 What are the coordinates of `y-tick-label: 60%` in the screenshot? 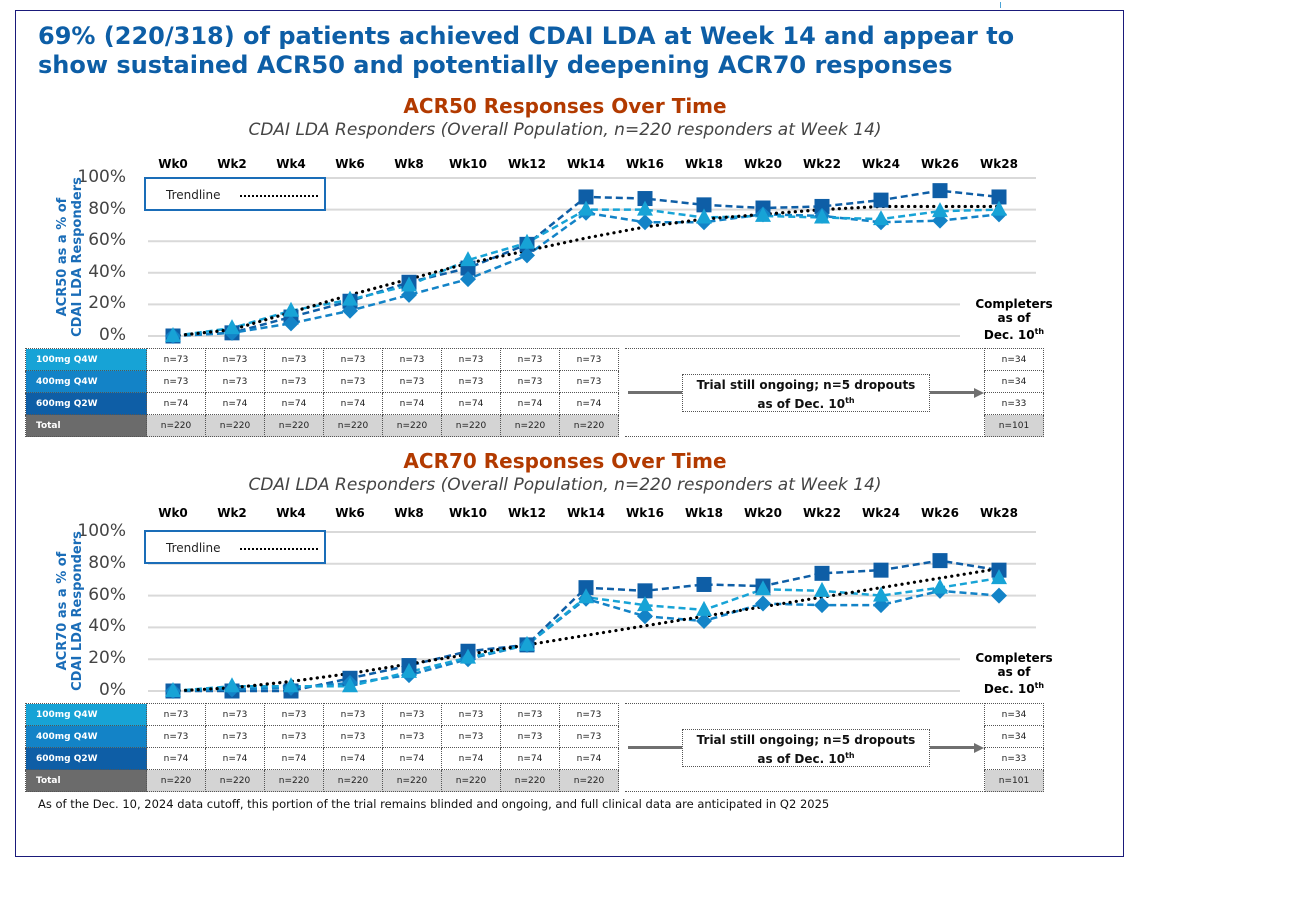 It's located at (107, 240).